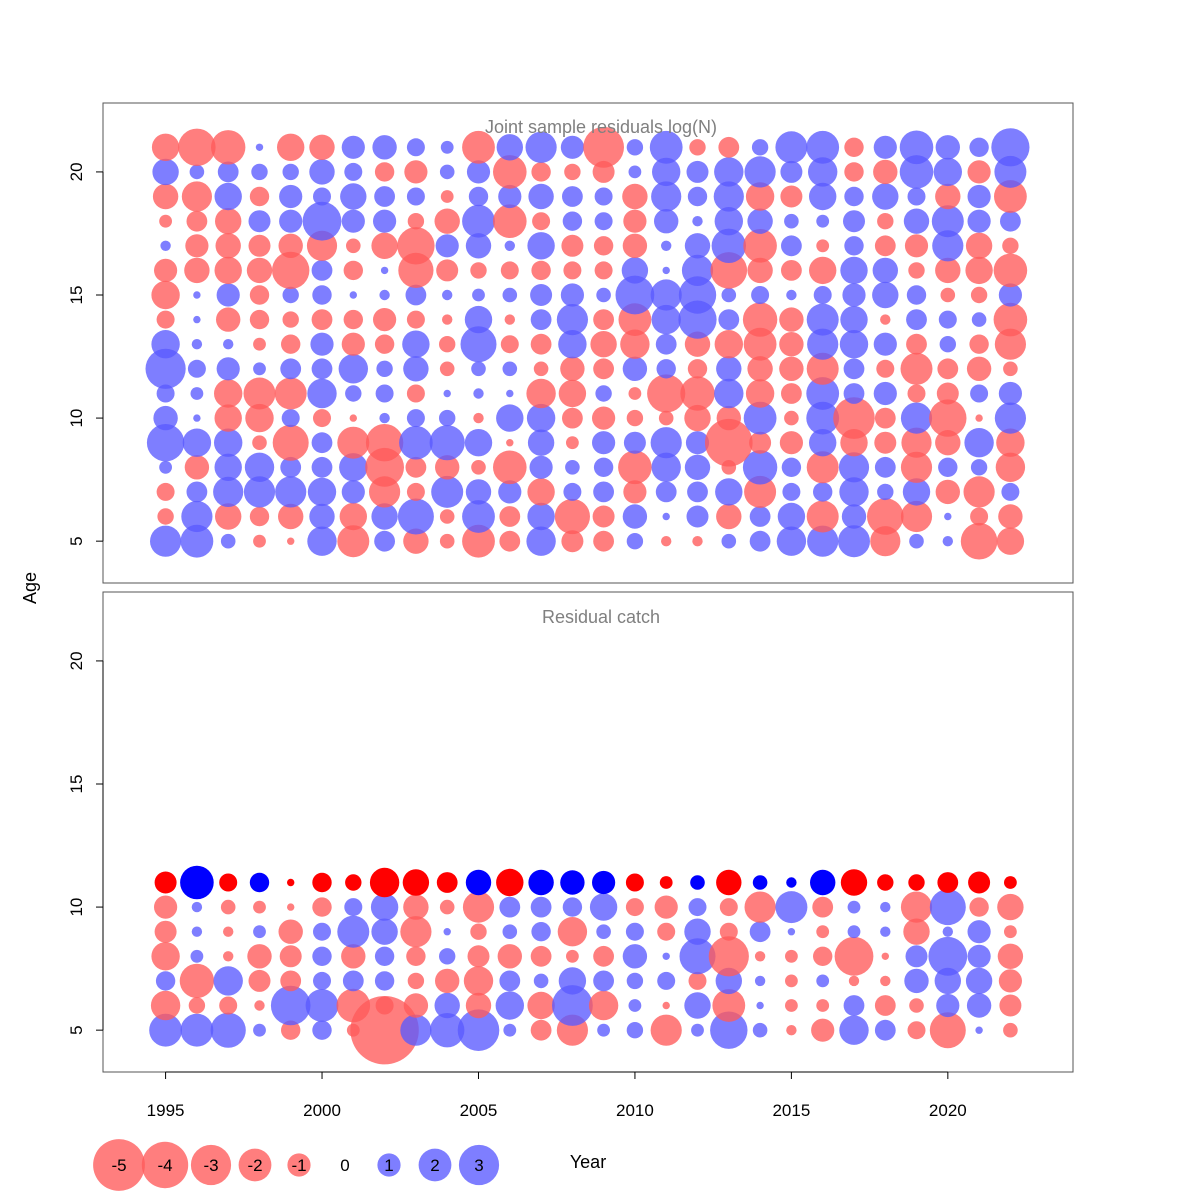  What do you see at coordinates (434, 1165) in the screenshot?
I see `legend-label: 2` at bounding box center [434, 1165].